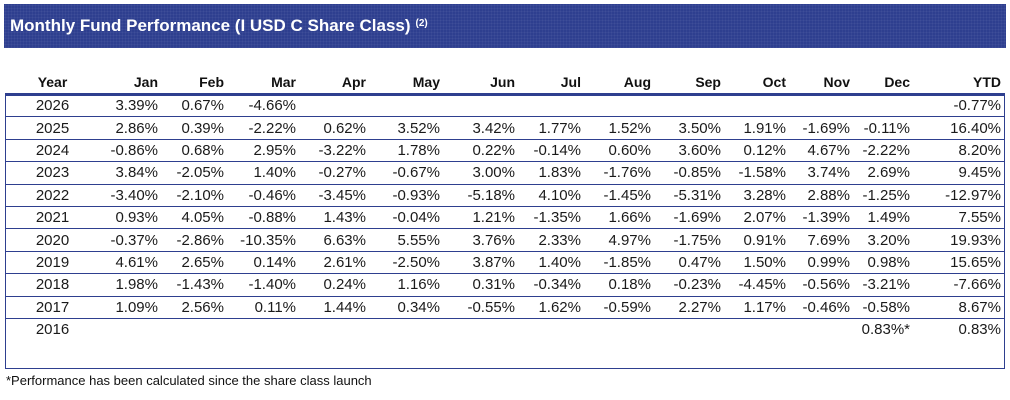 The height and width of the screenshot is (400, 1010). I want to click on column-header-sep: Sep, so click(690, 83).